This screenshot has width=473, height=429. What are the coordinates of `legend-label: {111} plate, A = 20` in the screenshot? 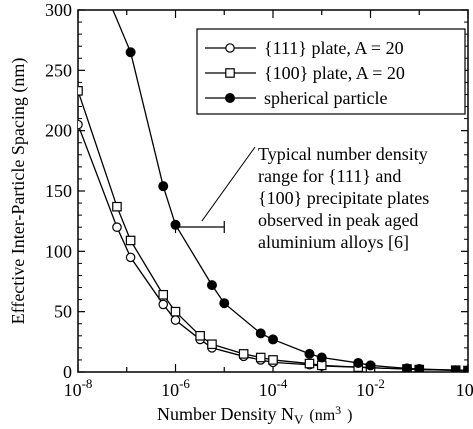 It's located at (334, 48).